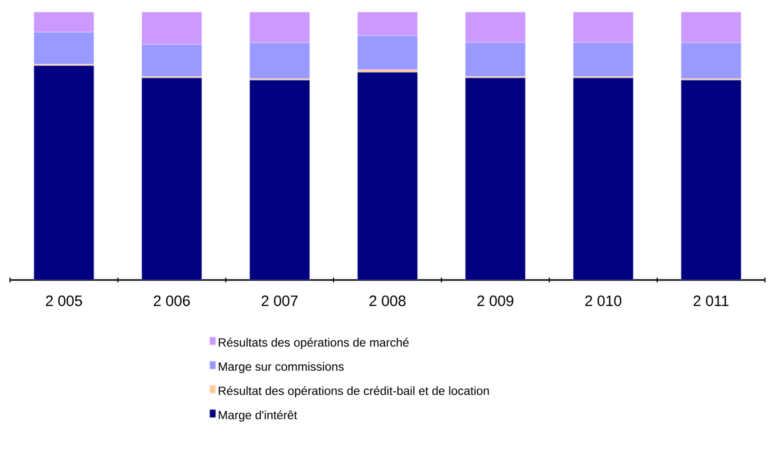 The width and height of the screenshot is (783, 472). I want to click on x-tick-label: 2 006, so click(172, 301).